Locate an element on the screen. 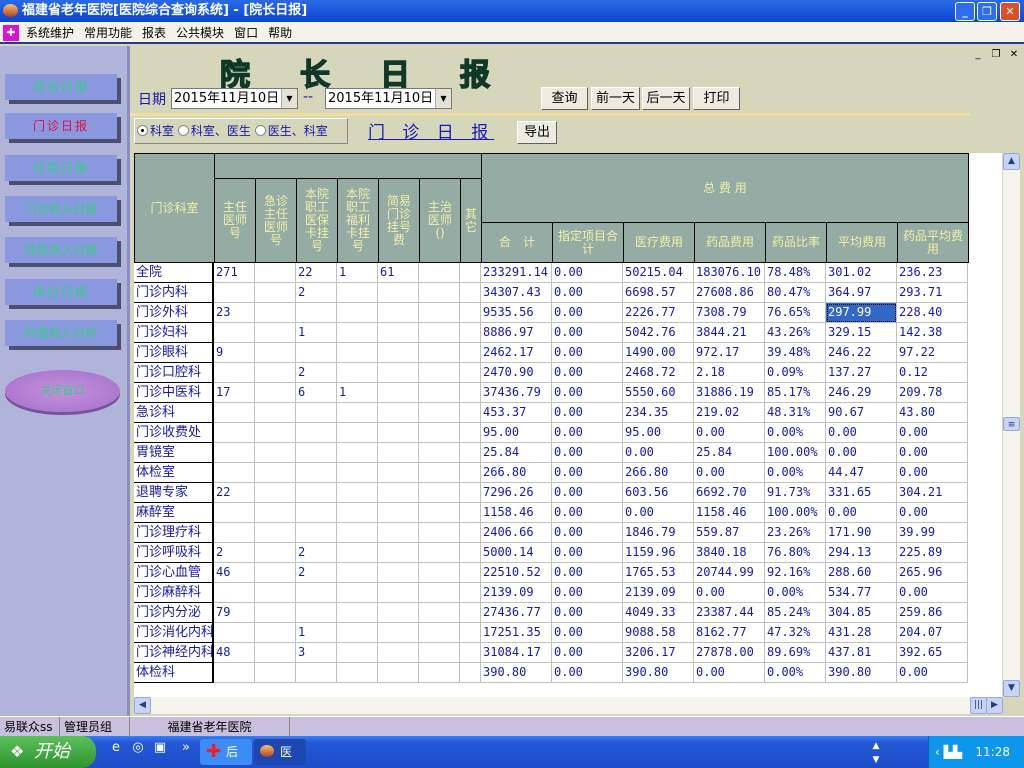 The image size is (1024, 768). radio-dept-doctor: 科室、医生 is located at coordinates (214, 131).